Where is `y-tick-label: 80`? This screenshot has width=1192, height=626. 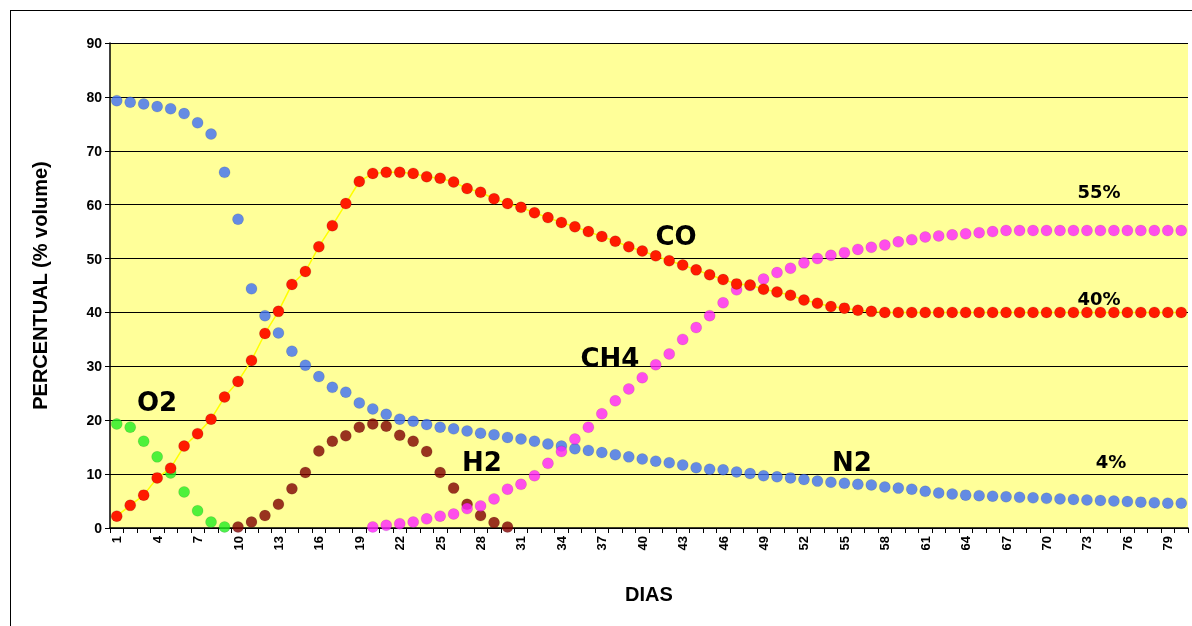
y-tick-label: 80 is located at coordinates (94, 96).